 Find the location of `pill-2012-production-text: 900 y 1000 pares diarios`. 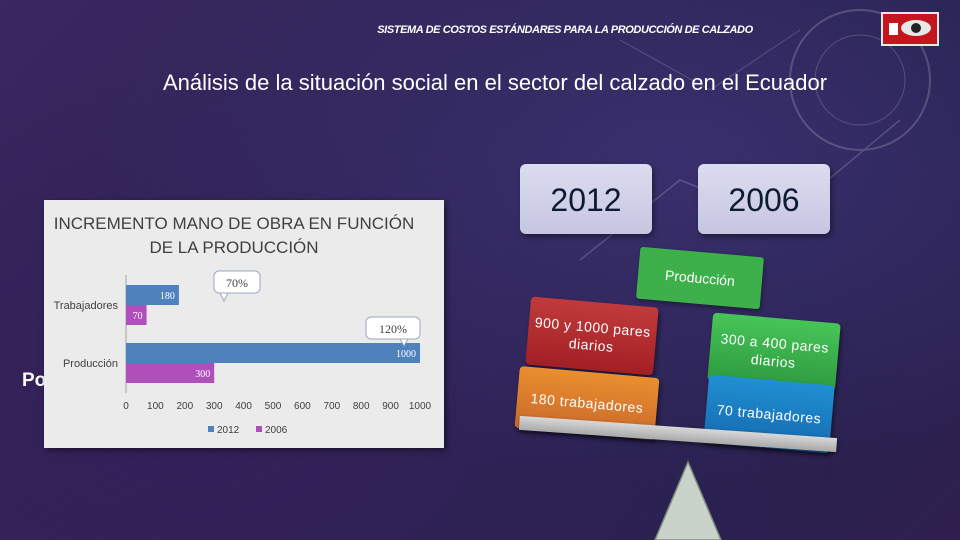

pill-2012-production-text: 900 y 1000 pares diarios is located at coordinates (593, 334).